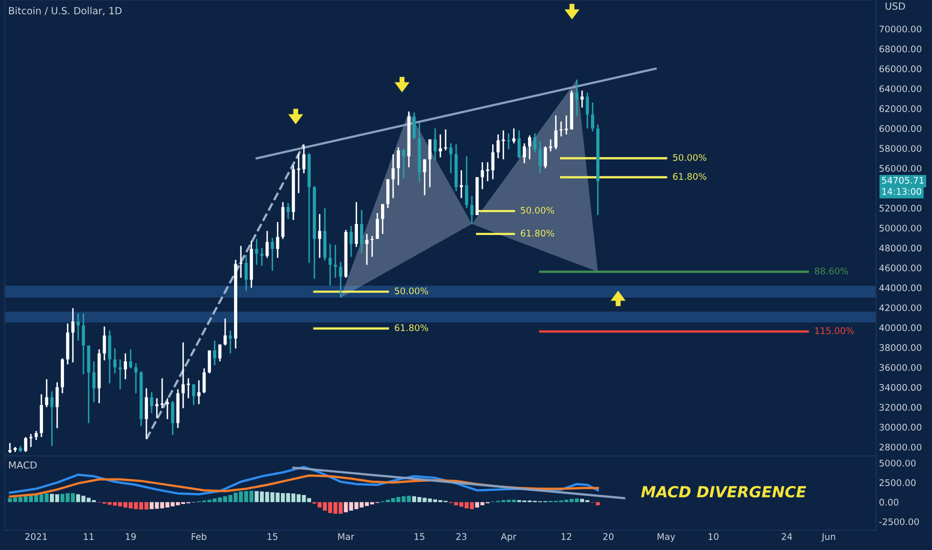 Image resolution: width=932 pixels, height=550 pixels. Describe the element at coordinates (723, 492) in the screenshot. I see `annotation: MACD DIVERGENCE` at that location.